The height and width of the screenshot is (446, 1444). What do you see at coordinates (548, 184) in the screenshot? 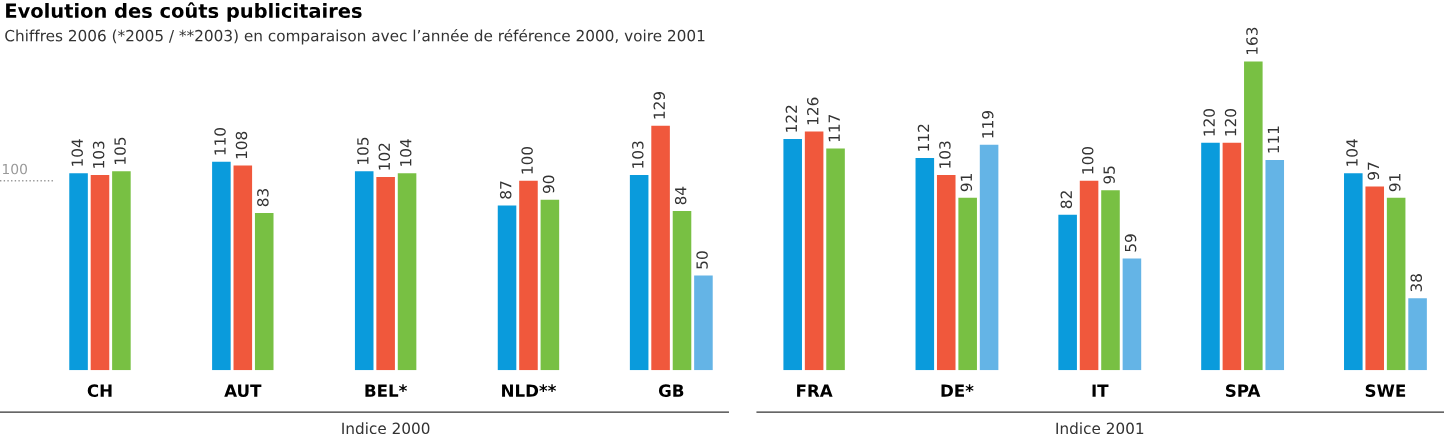
I see `data-label: 90` at bounding box center [548, 184].